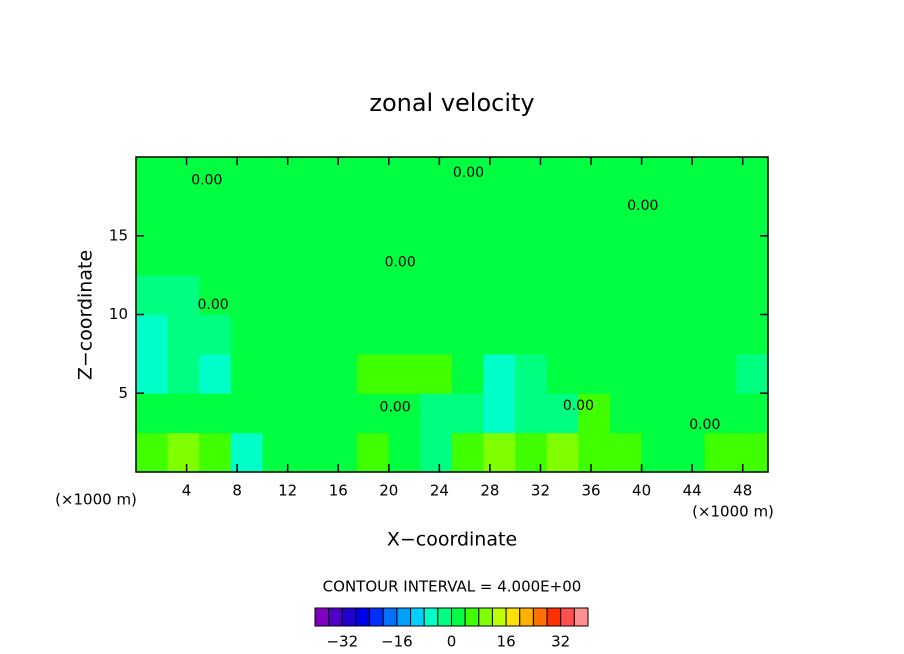 The height and width of the screenshot is (654, 904). Describe the element at coordinates (439, 491) in the screenshot. I see `x-tick-label: 24` at that location.